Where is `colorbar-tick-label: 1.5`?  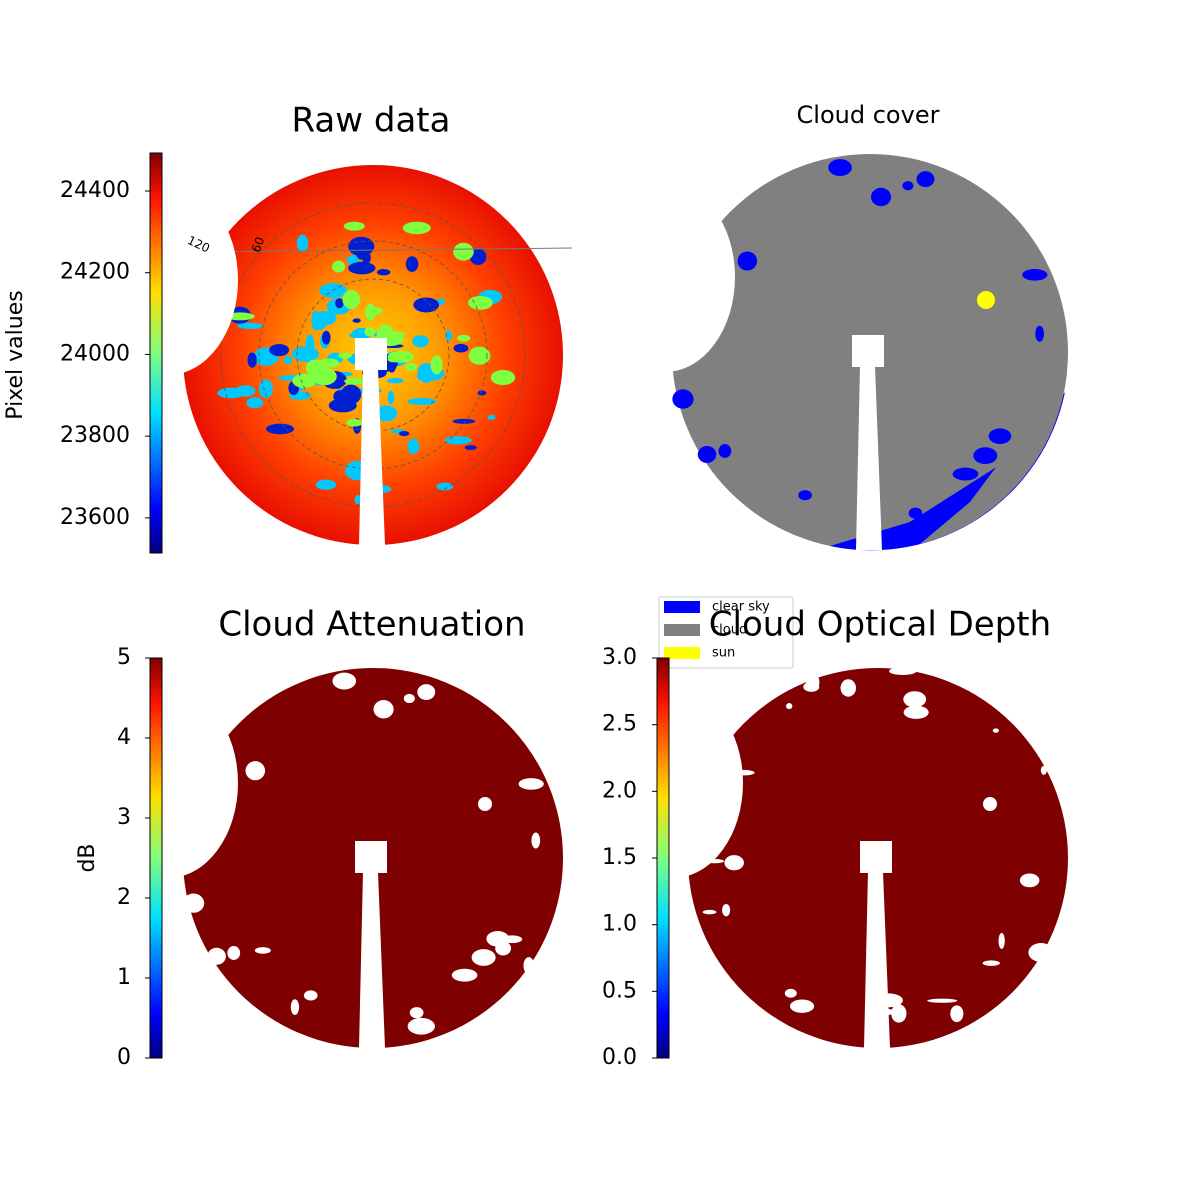
colorbar-tick-label: 1.5 is located at coordinates (619, 857).